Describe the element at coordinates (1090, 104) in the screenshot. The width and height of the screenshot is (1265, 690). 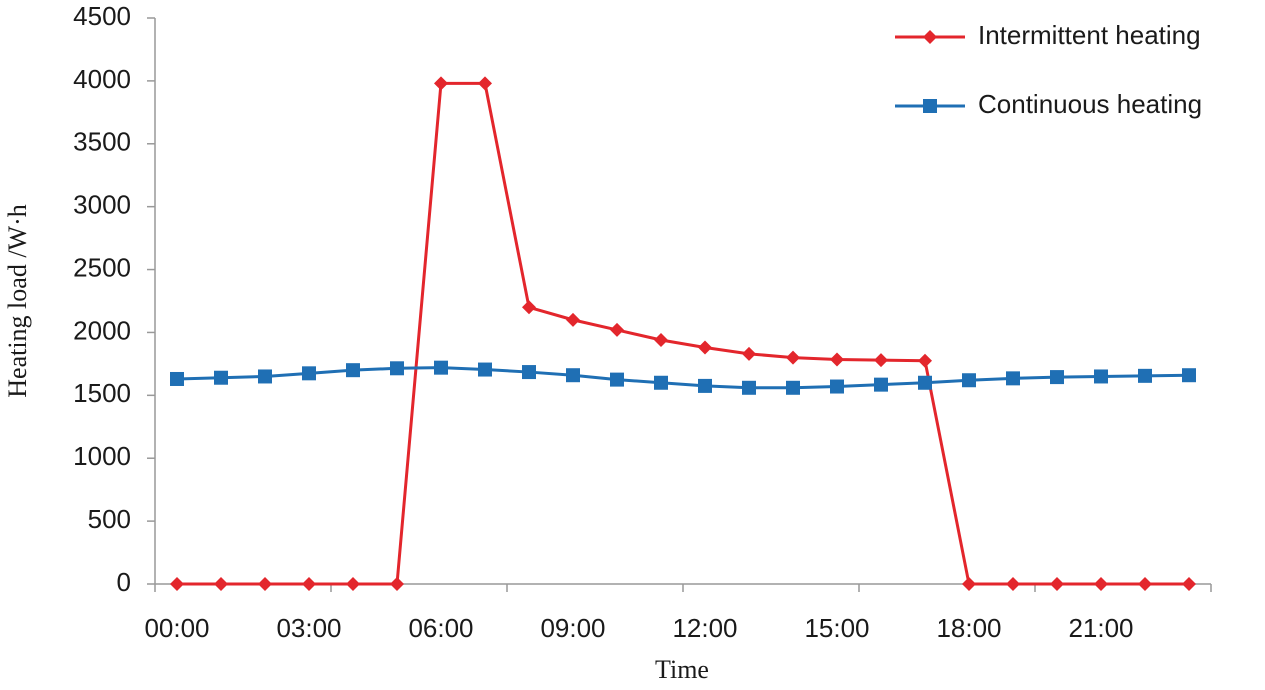
I see `legend-label: Continuous heating` at that location.